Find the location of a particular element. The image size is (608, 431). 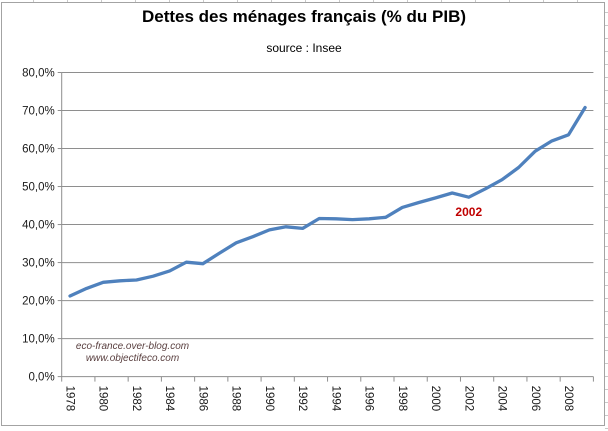

x-tick-label: 1994 is located at coordinates (335, 399).